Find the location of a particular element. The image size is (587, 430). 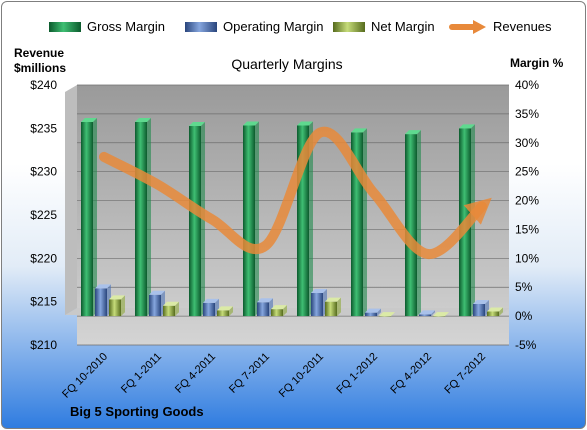

x-tick-label: FQ 10-2011 is located at coordinates (301, 375).